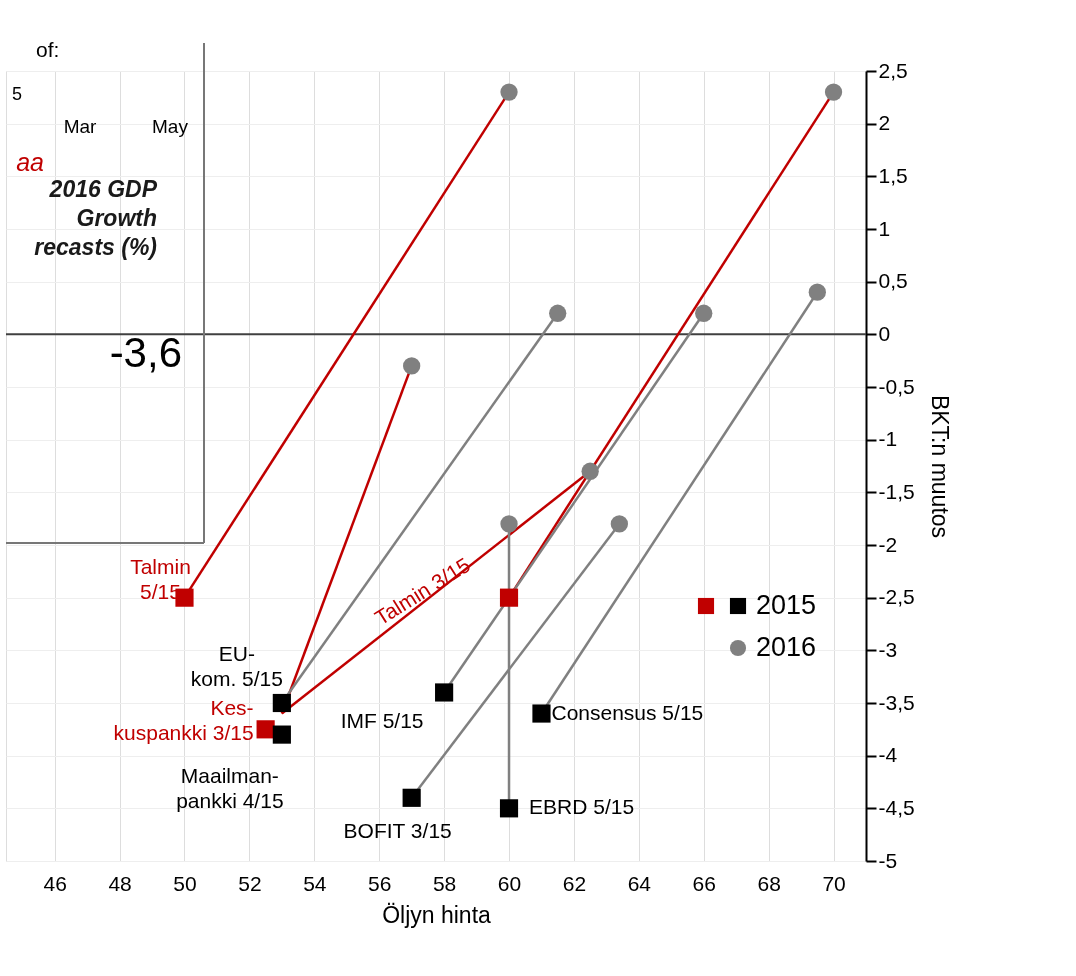  I want to click on y-tick-label: -4, so click(888, 755).